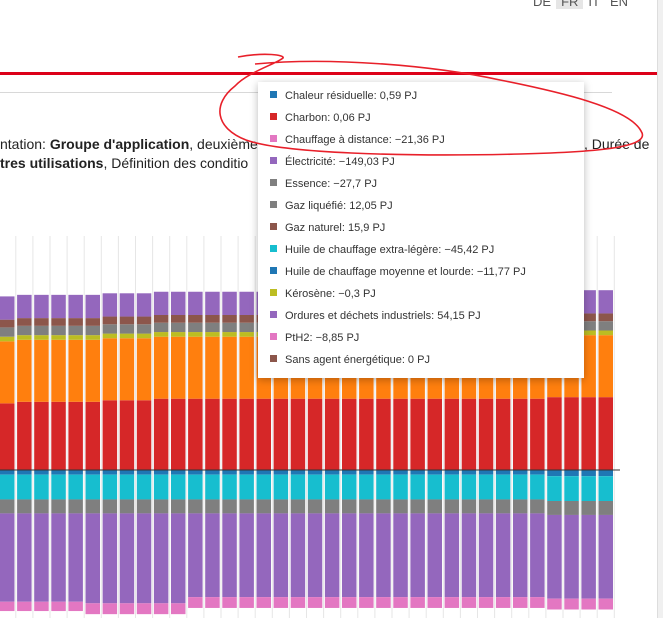 The image size is (663, 618). Describe the element at coordinates (619, 4) in the screenshot. I see `lang-en: EN` at that location.